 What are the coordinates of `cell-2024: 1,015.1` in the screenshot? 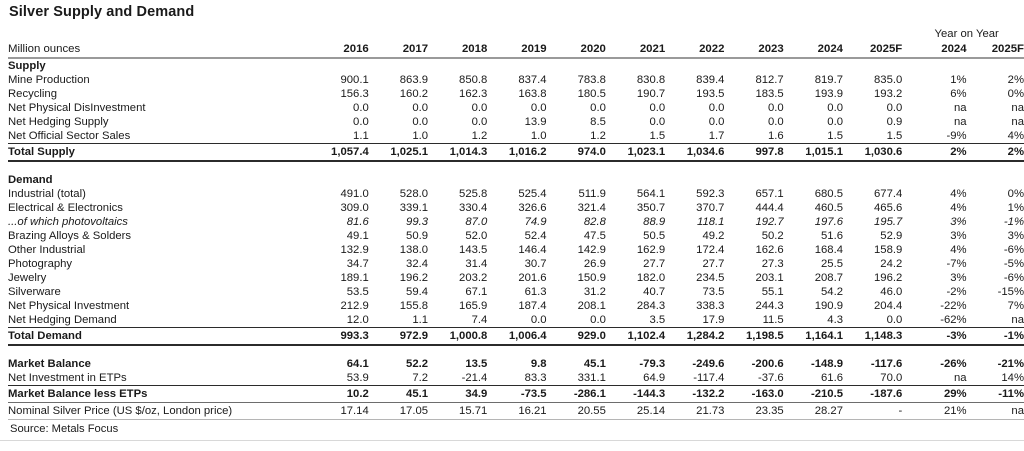 It's located at (813, 152).